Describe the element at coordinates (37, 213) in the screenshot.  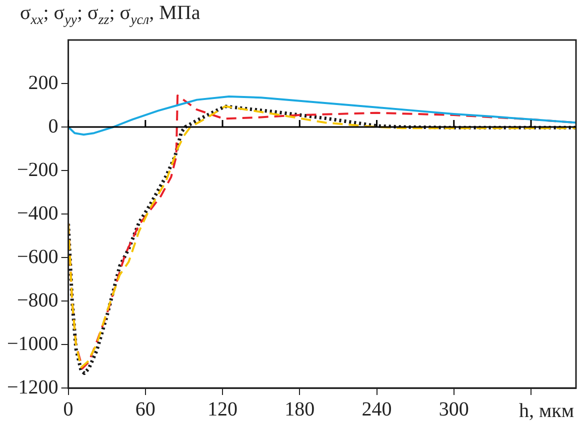
I see `y-tick-label: −400` at that location.